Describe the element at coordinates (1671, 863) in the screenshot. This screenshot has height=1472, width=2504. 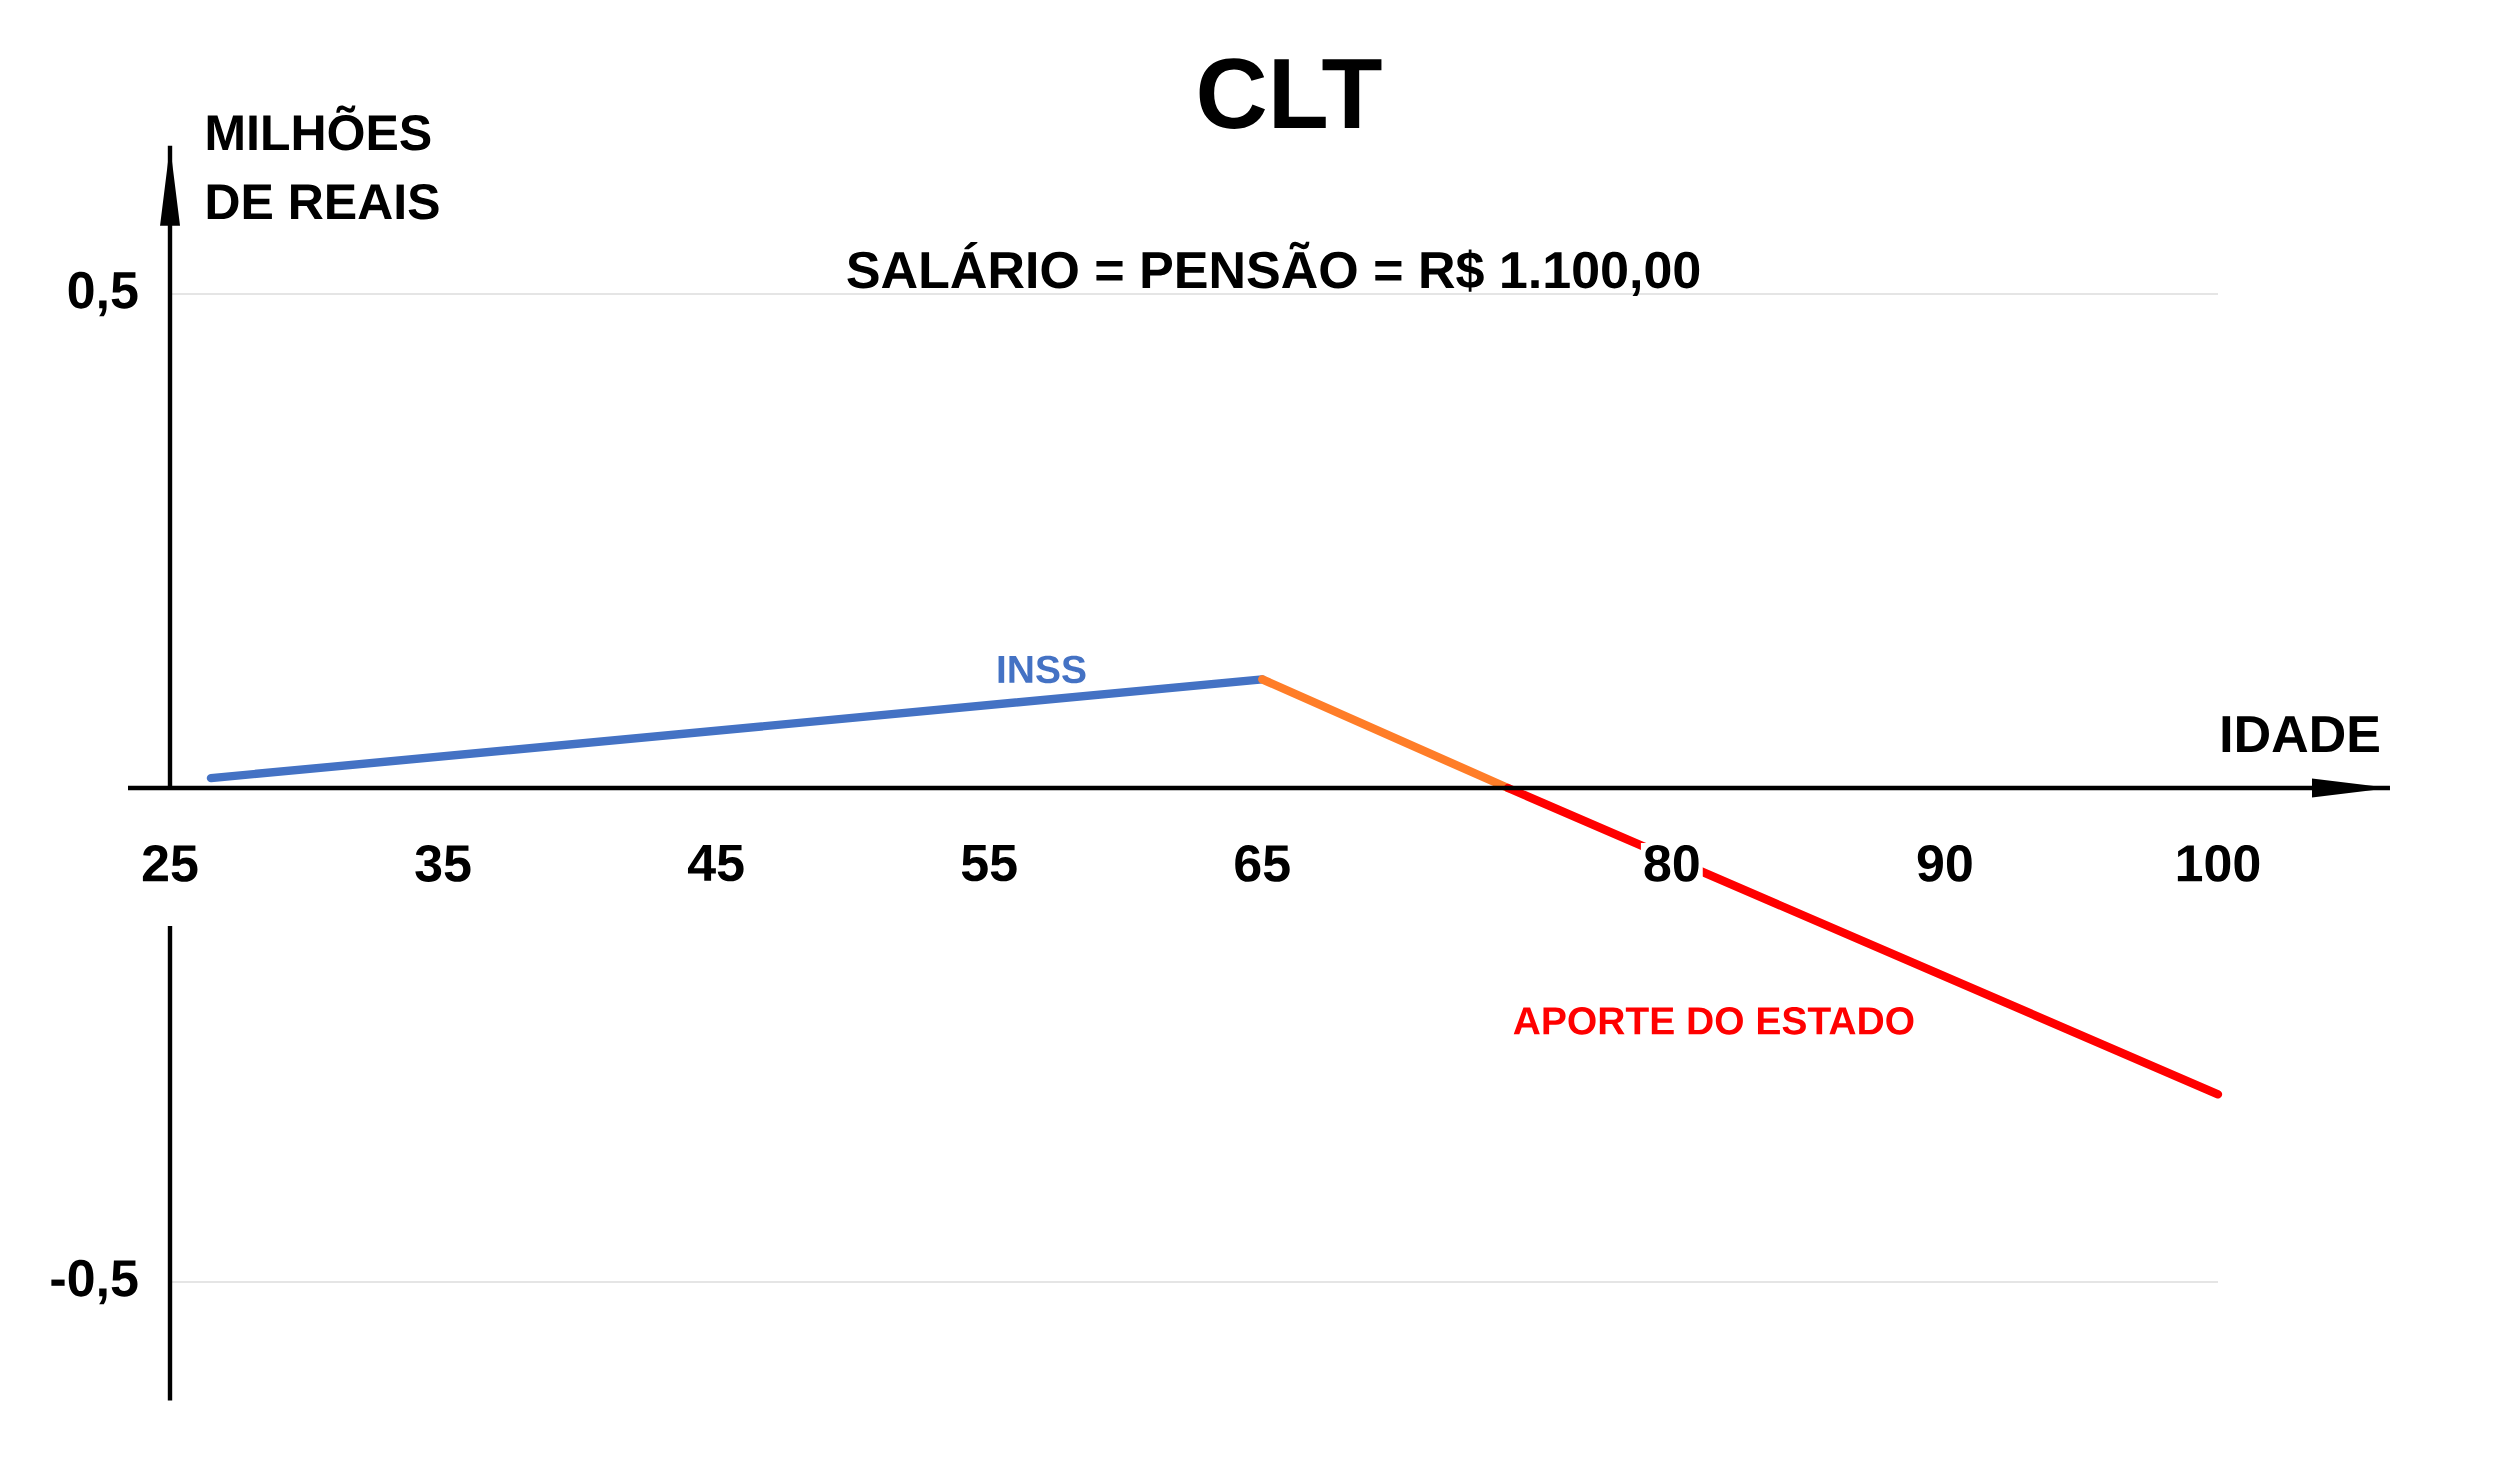
I see `x-tick-label: 80` at that location.